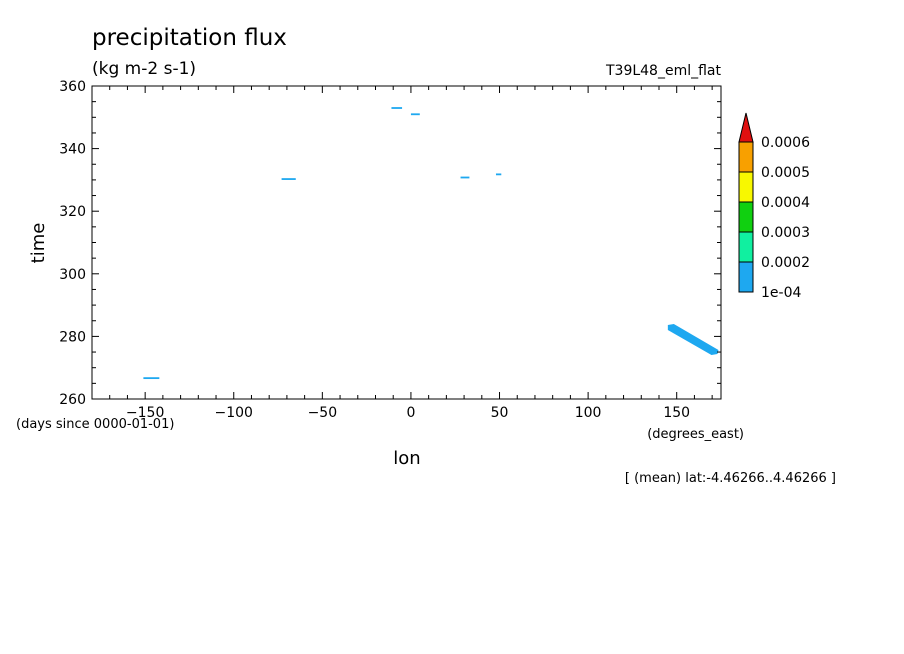 The height and width of the screenshot is (654, 904). I want to click on x-axis-label: lon, so click(406, 458).